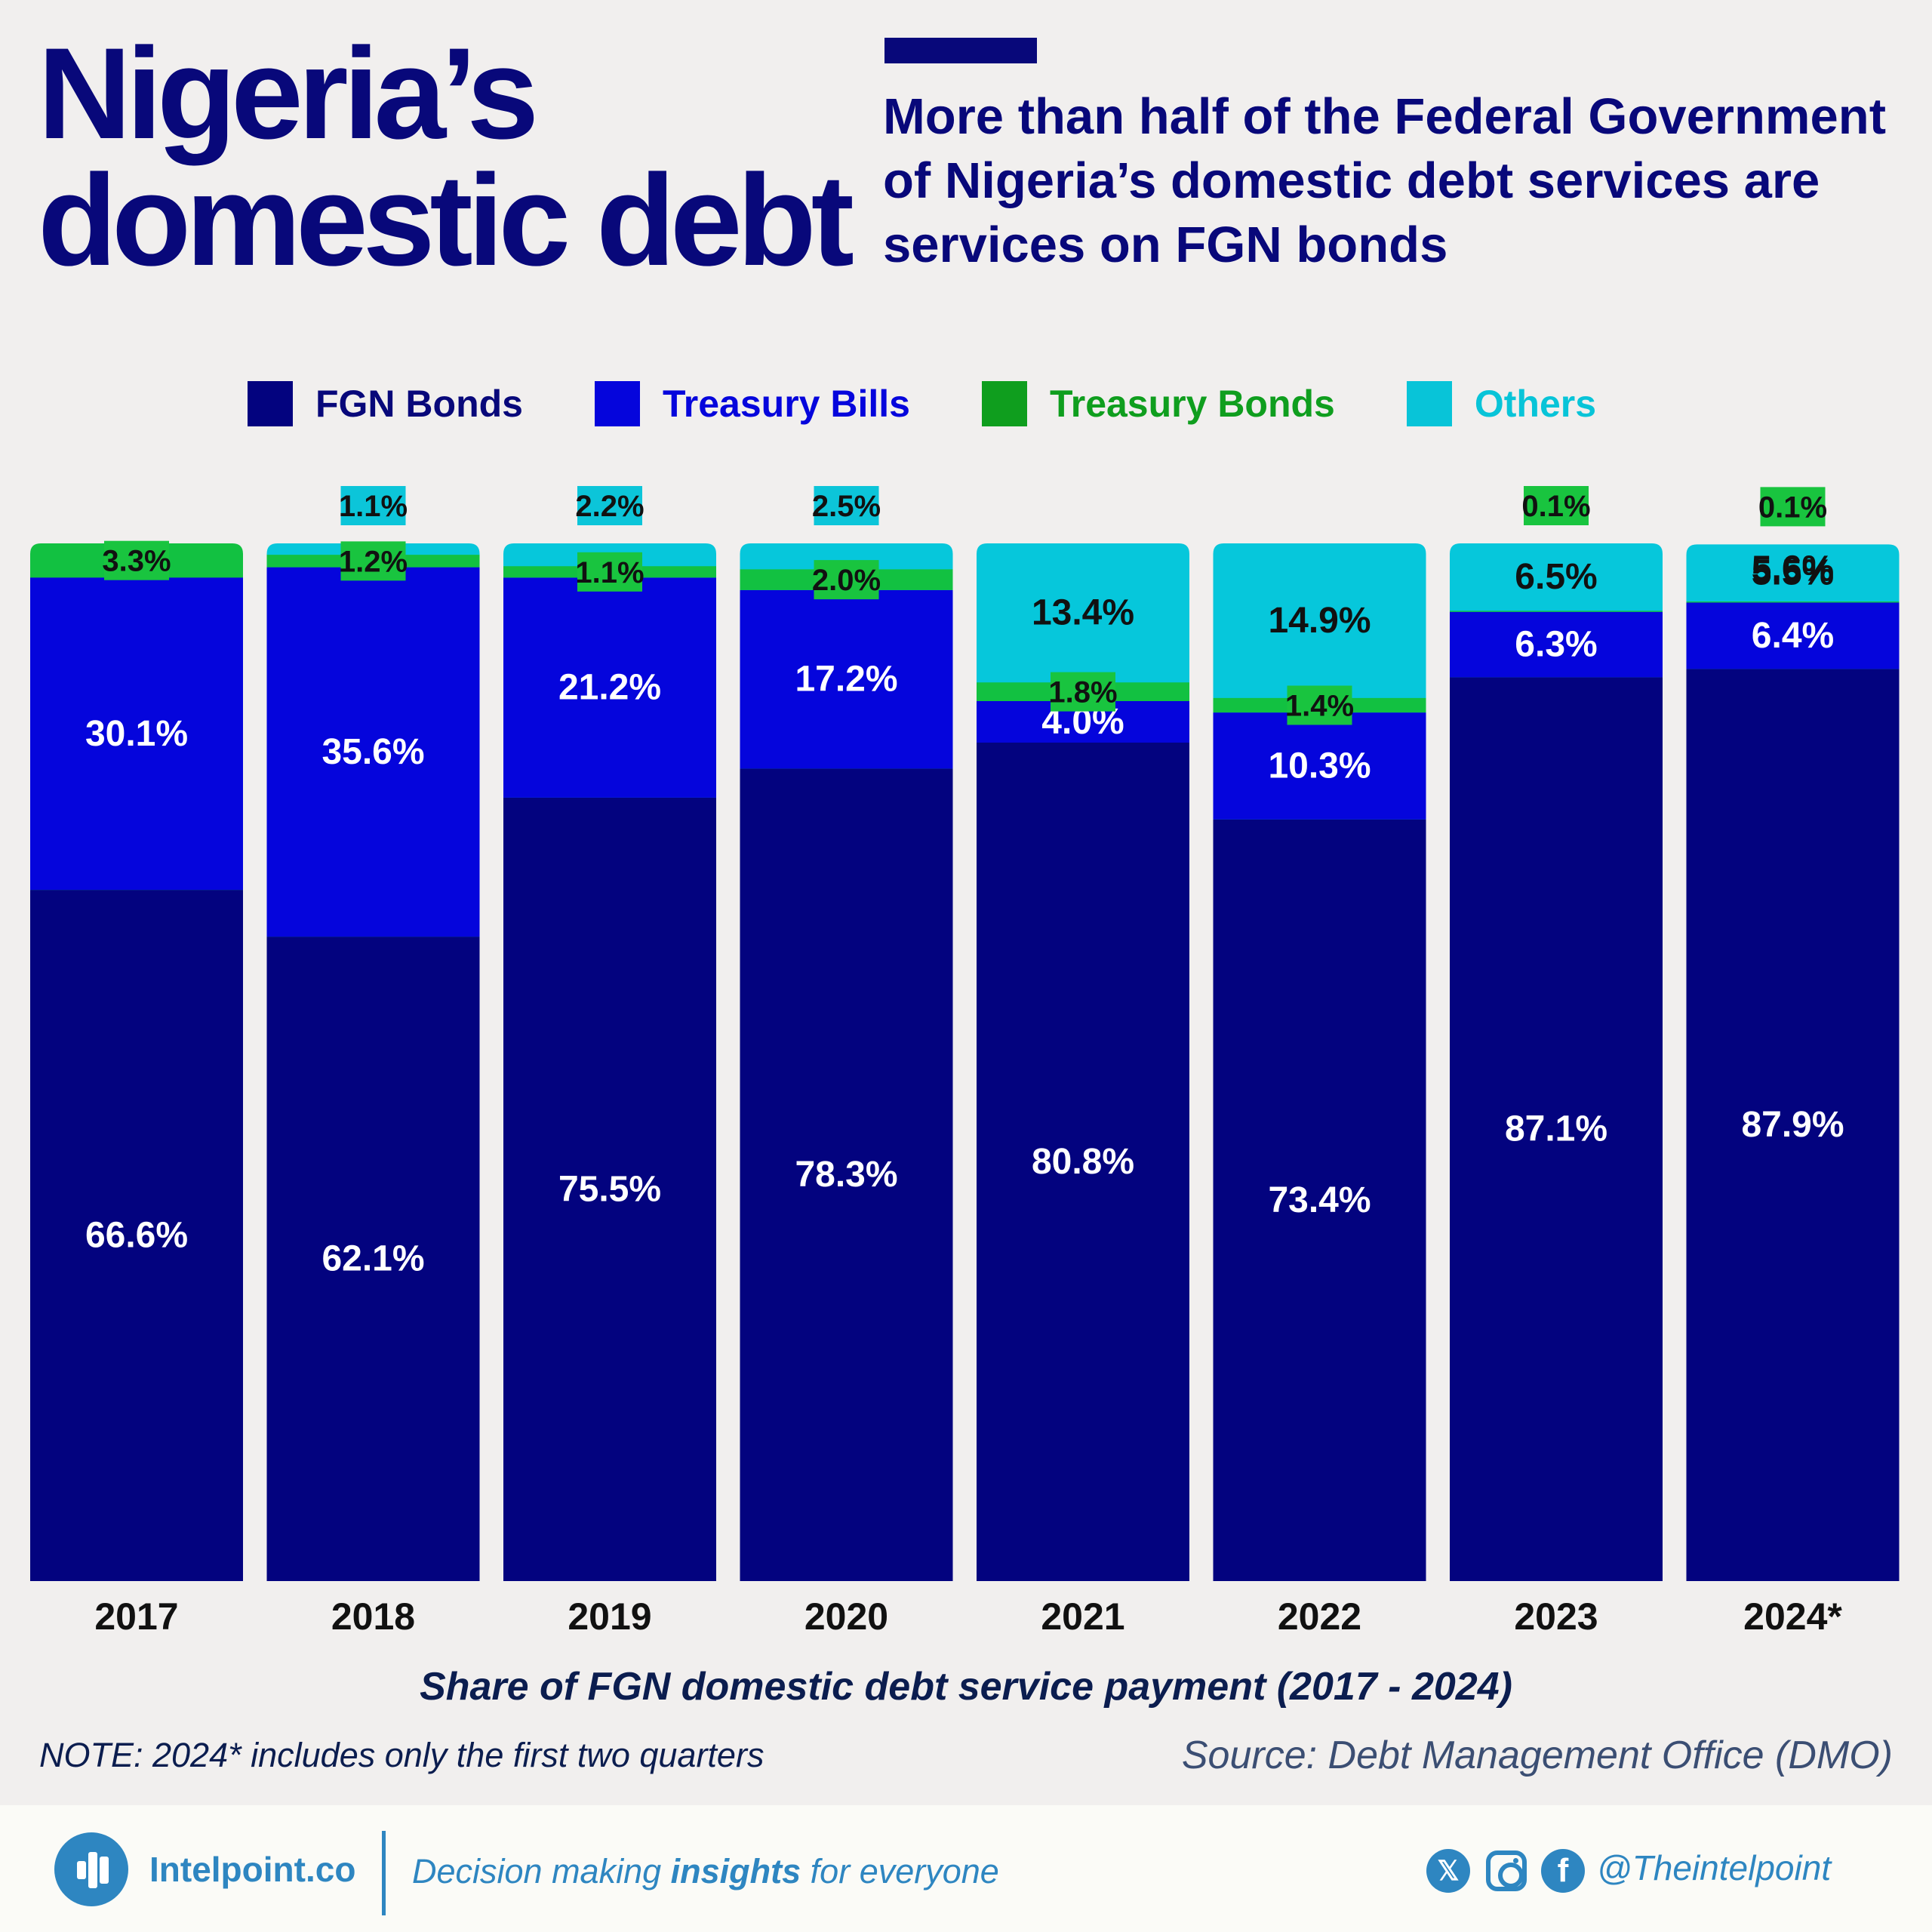 This screenshot has width=1932, height=1932. Describe the element at coordinates (1537, 1755) in the screenshot. I see `source-credit: Source: Debt Management Office (DMO)` at that location.